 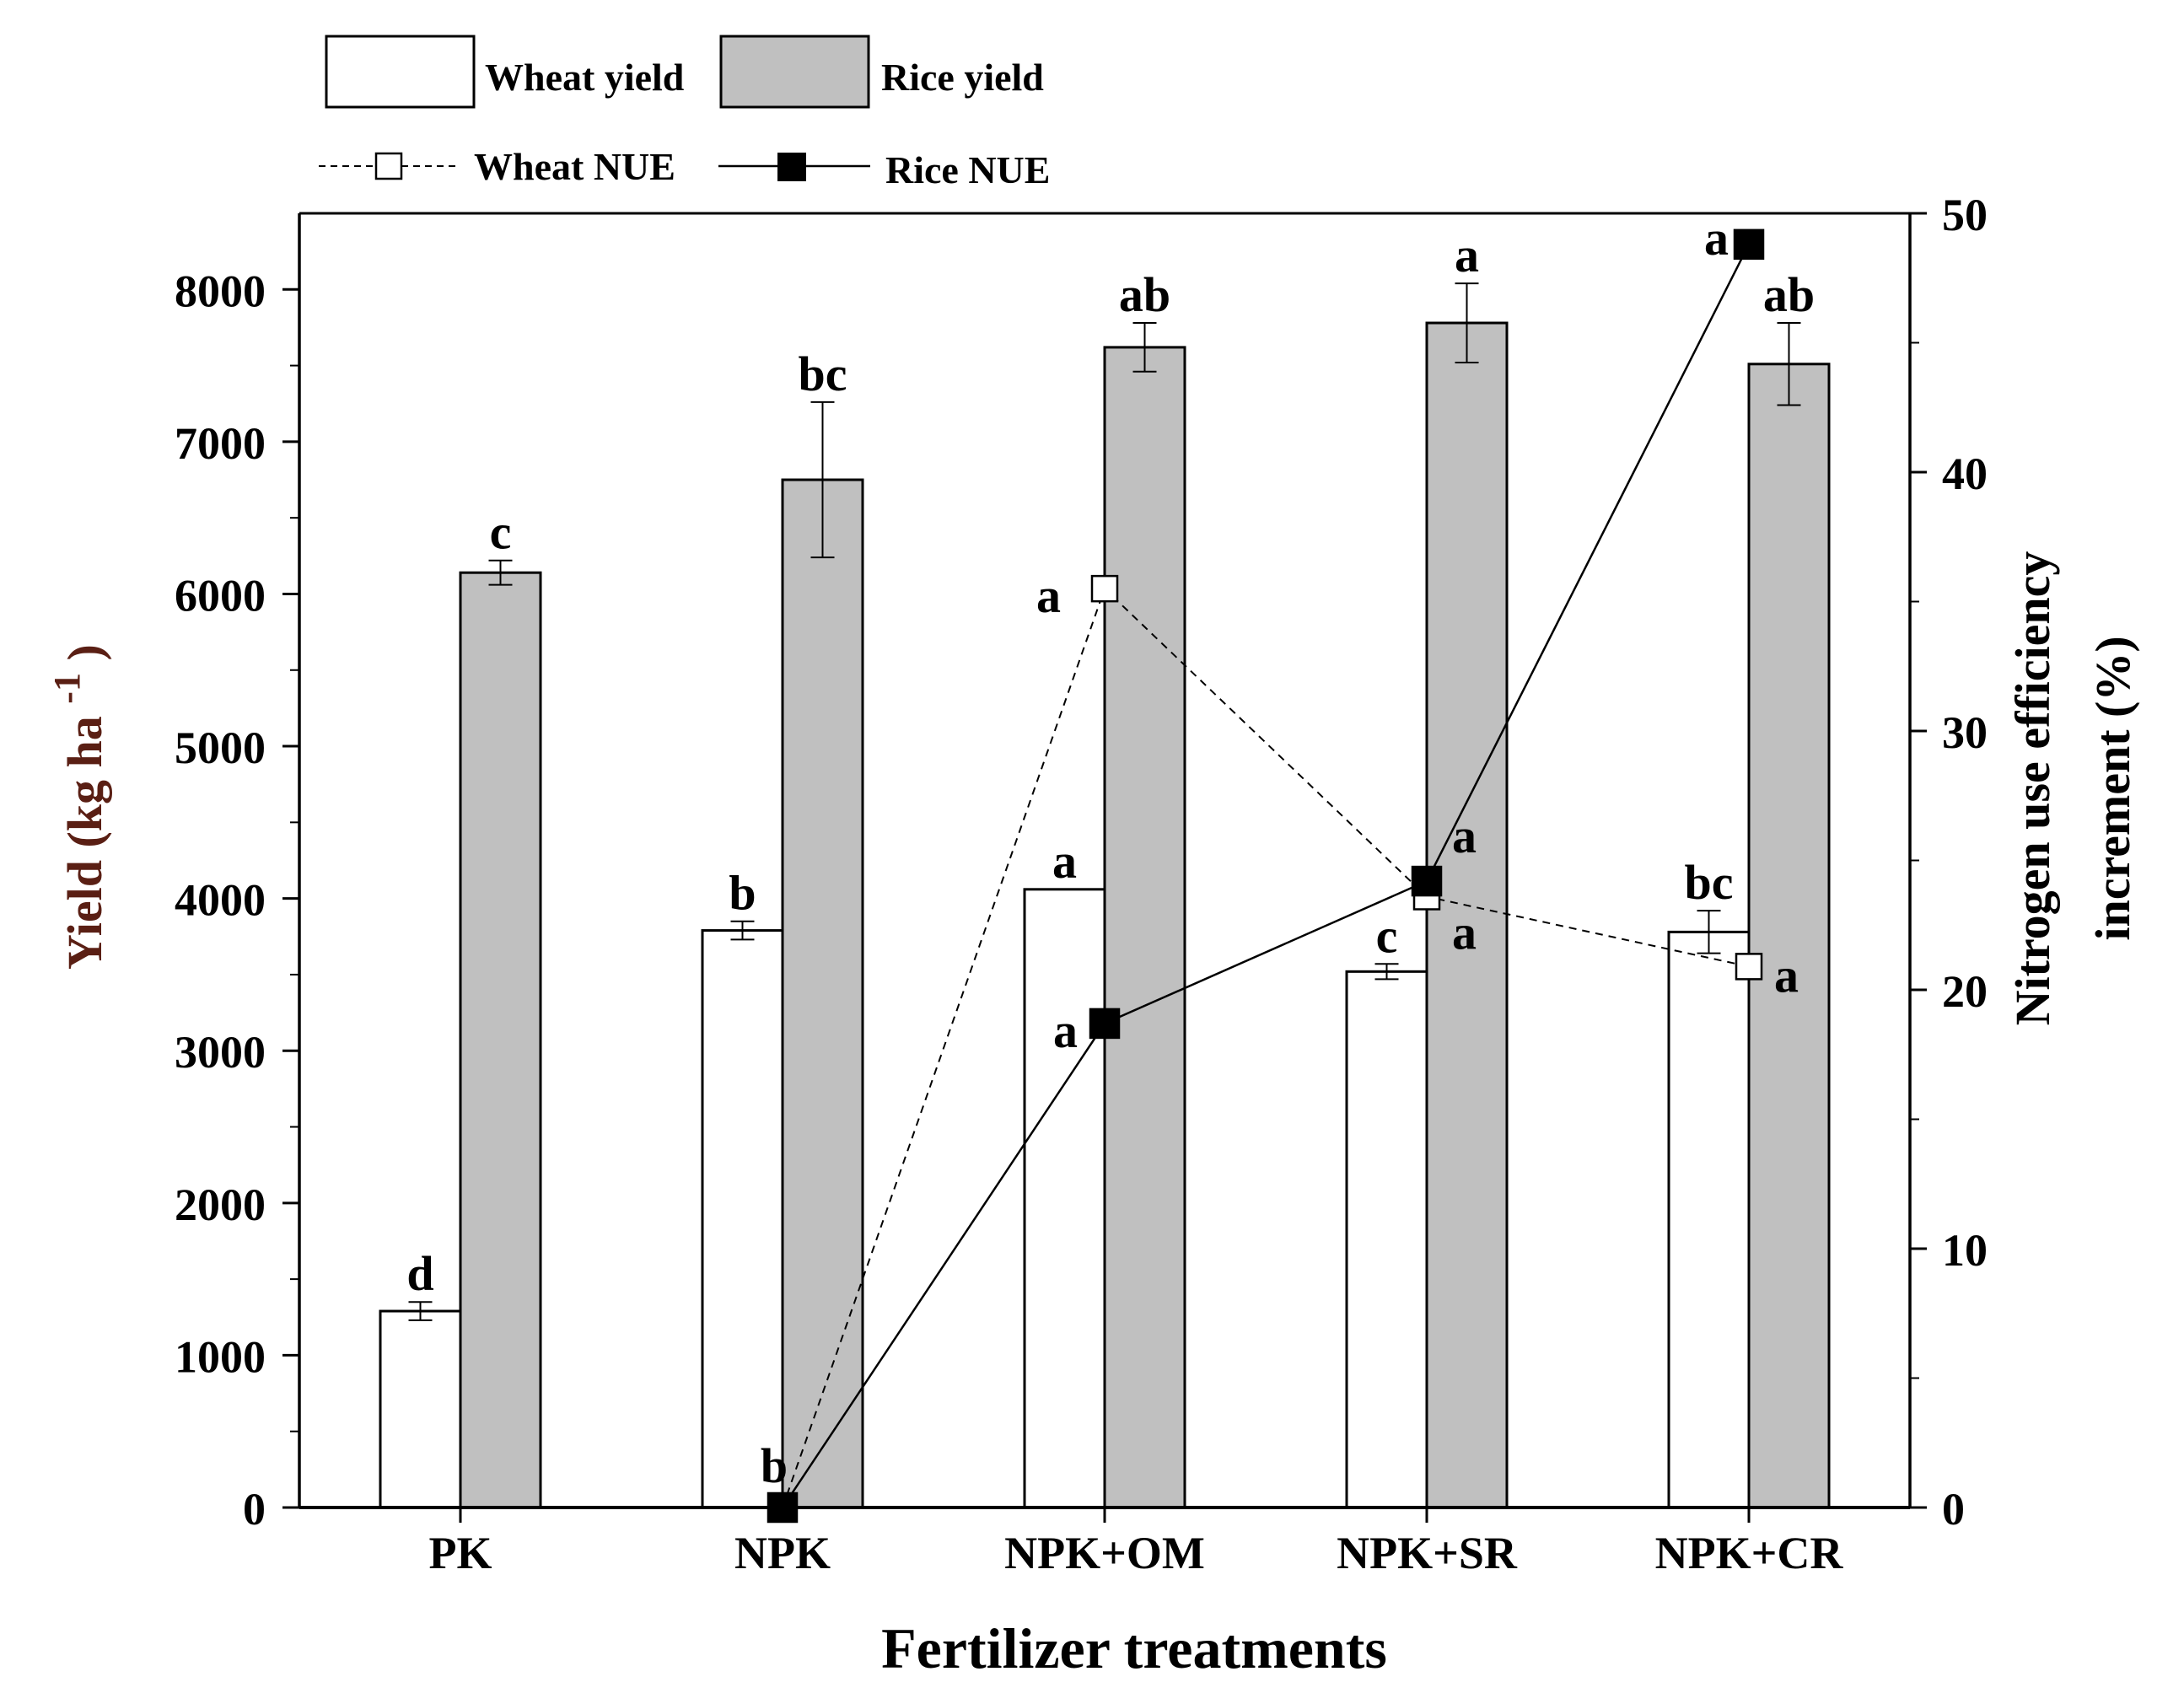 What do you see at coordinates (574, 167) in the screenshot?
I see `legend-wheat-nue-label: Wheat NUE` at bounding box center [574, 167].